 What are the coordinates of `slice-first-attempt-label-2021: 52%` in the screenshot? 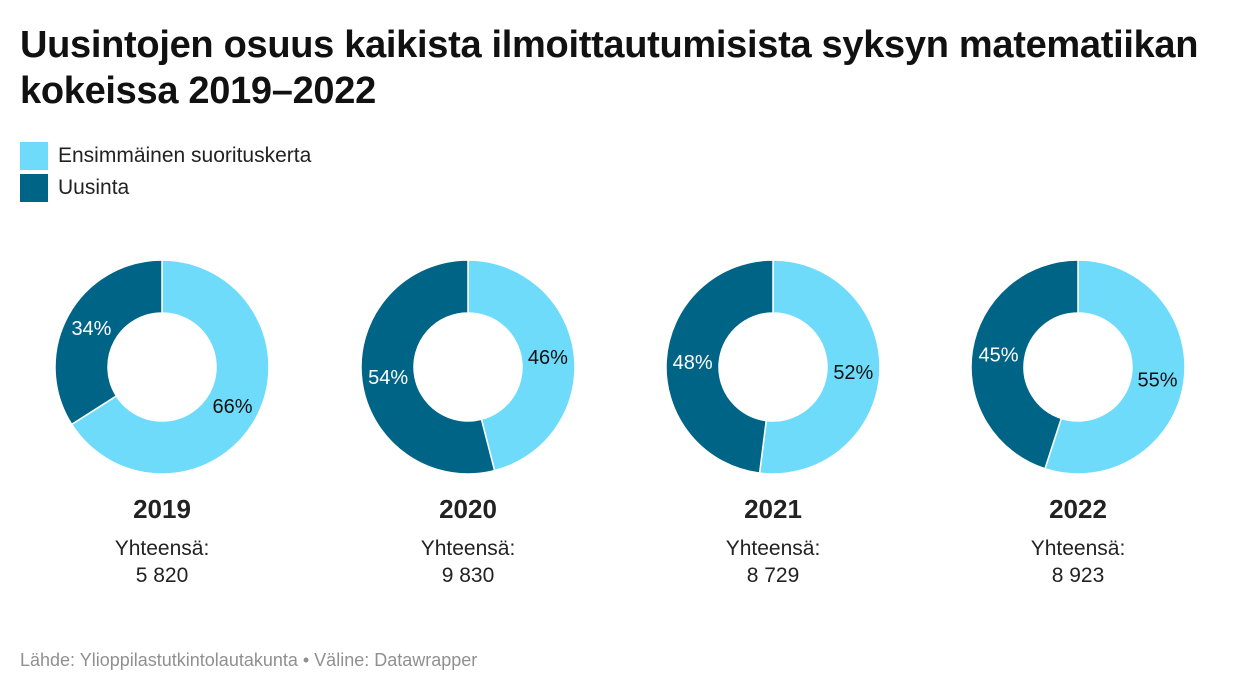 It's located at (853, 373).